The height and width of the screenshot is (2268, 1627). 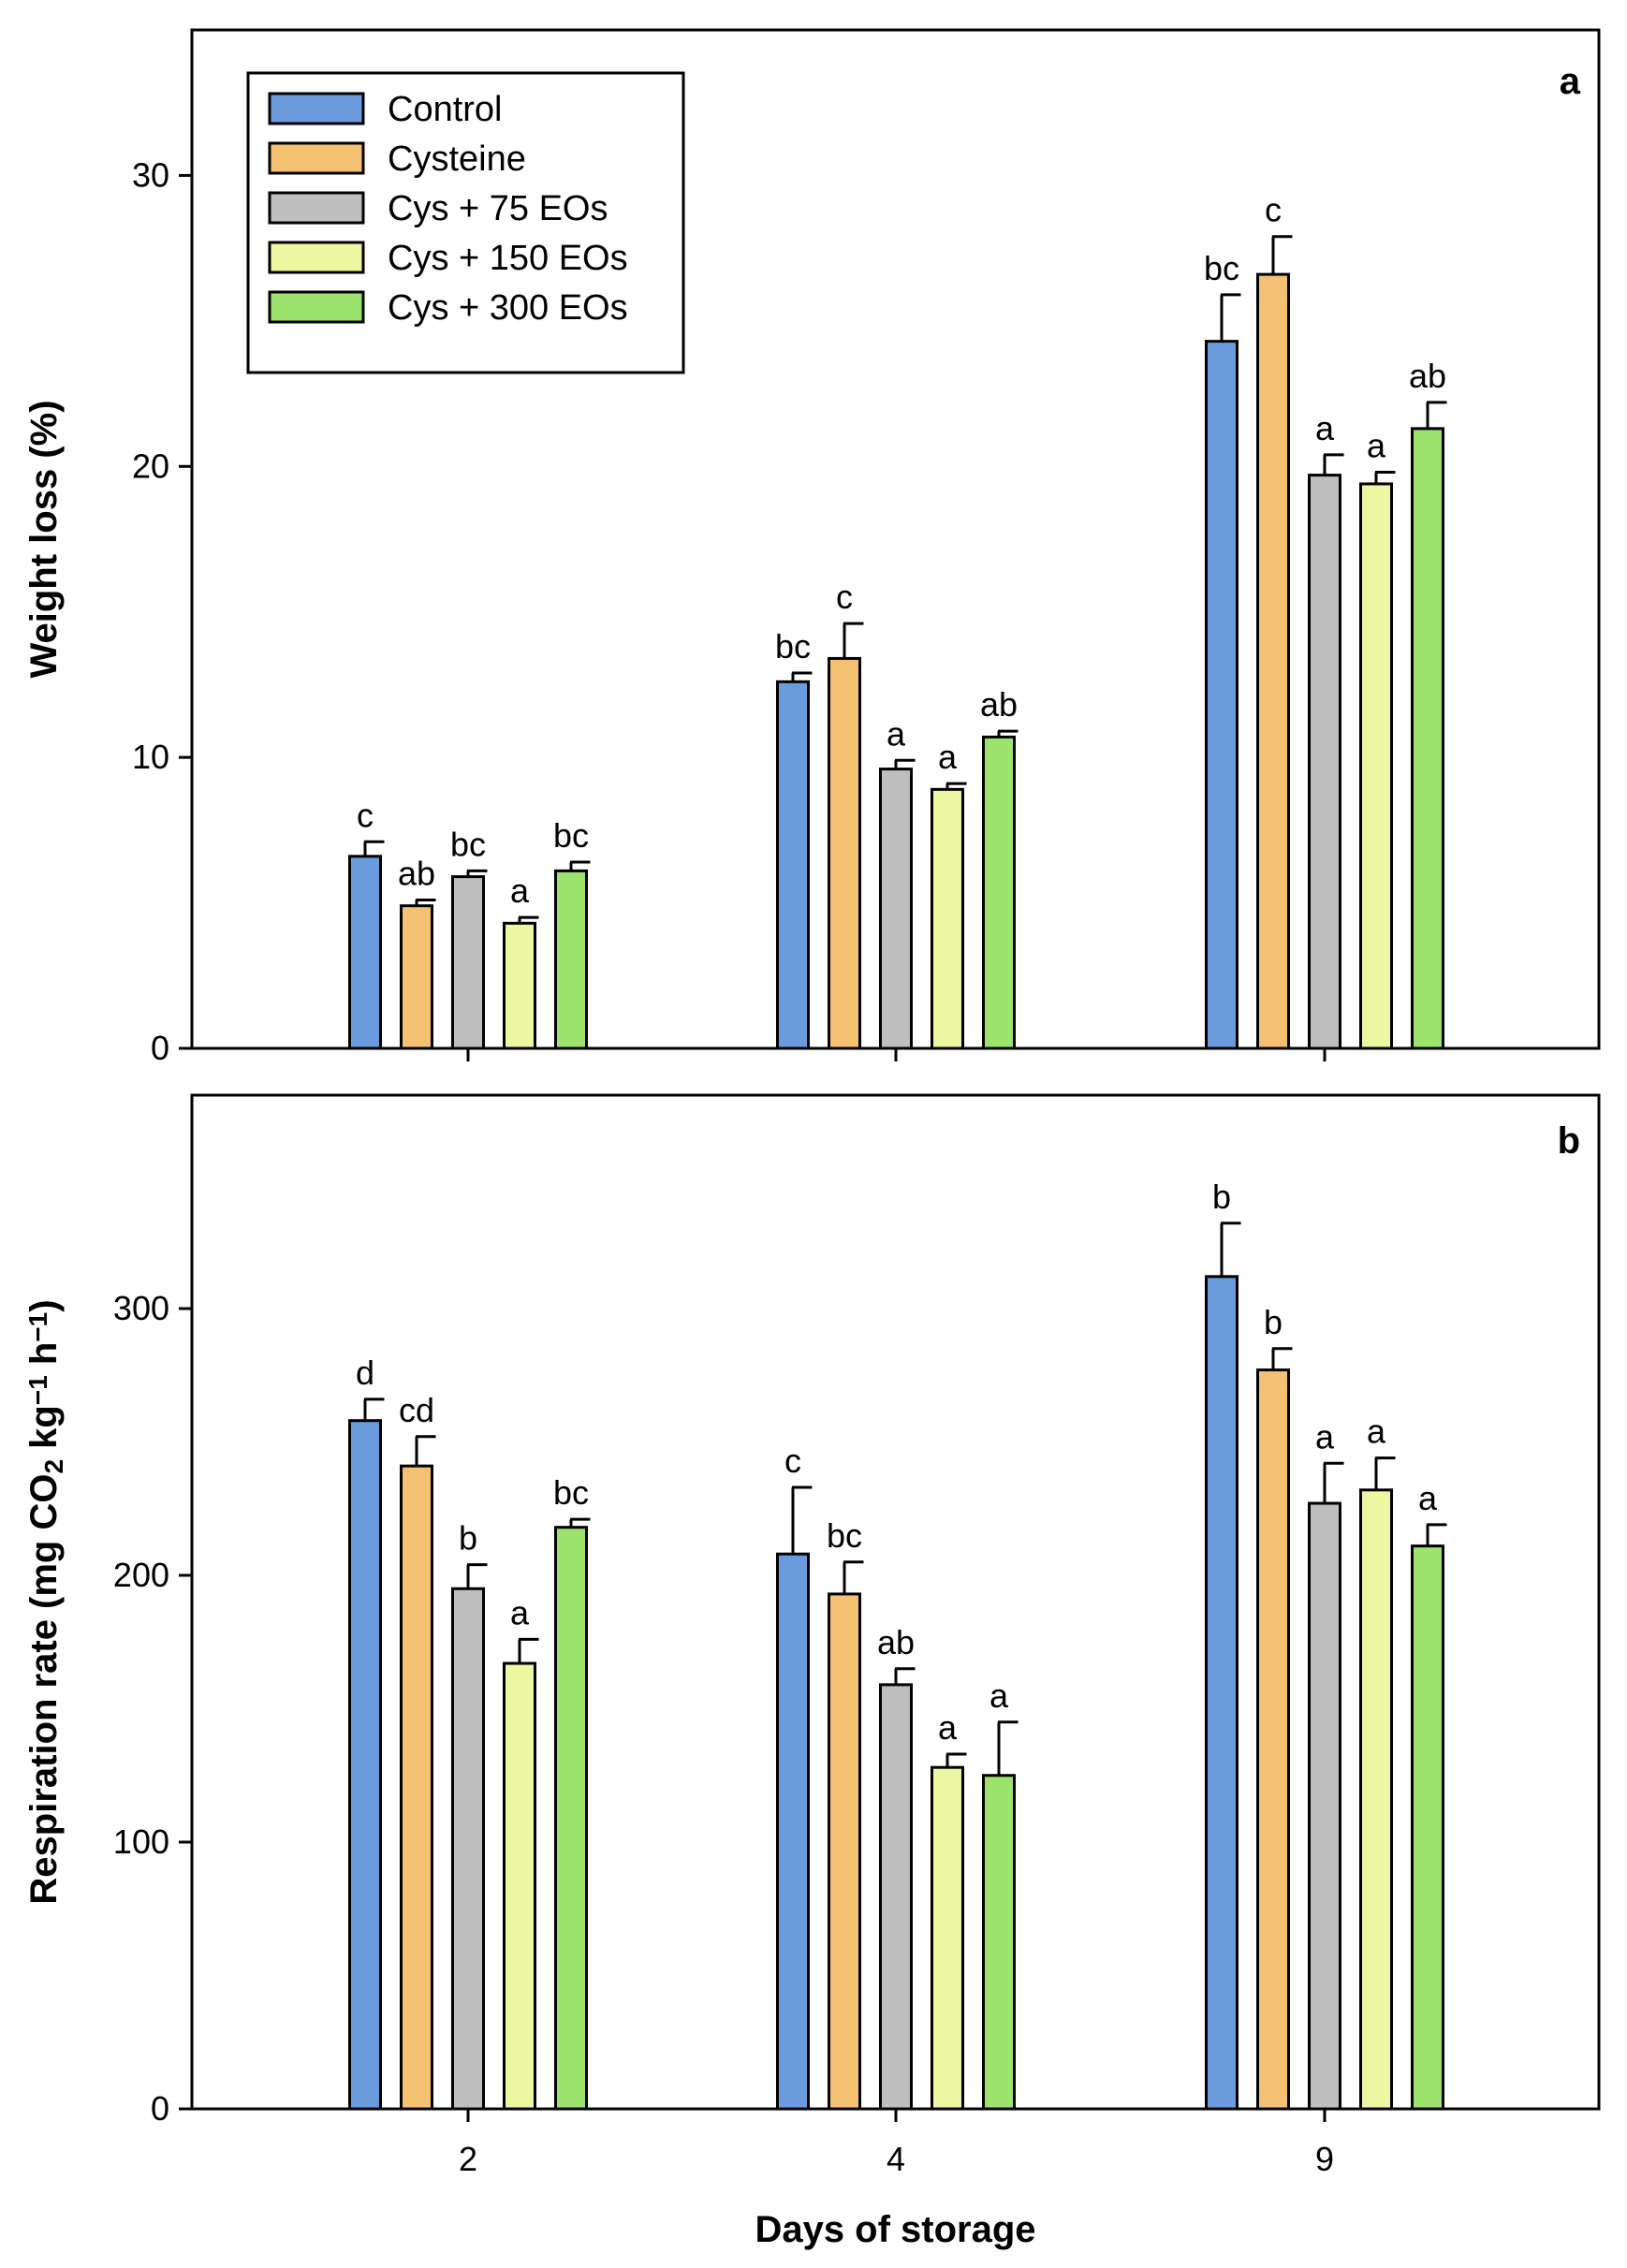 I want to click on y-axis-title-part: 2, so click(x=54, y=1466).